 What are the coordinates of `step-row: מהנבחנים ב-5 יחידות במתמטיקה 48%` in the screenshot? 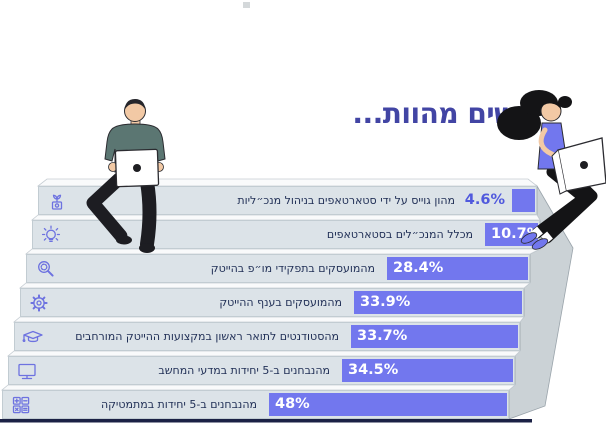 It's located at (255, 404).